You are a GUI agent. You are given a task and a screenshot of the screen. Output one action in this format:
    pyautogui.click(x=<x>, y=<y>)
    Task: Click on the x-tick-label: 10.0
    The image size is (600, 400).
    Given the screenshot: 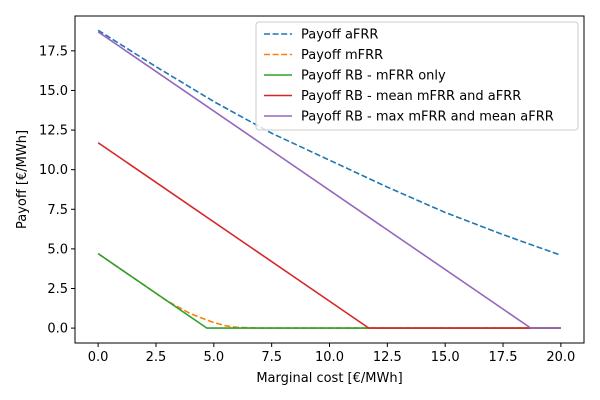 What is the action you would take?
    pyautogui.click(x=329, y=357)
    